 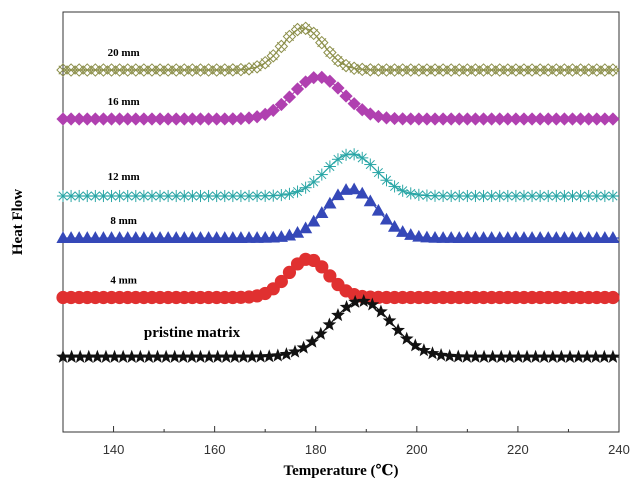 I want to click on y-axis-title: Heat Flow, so click(x=18, y=222).